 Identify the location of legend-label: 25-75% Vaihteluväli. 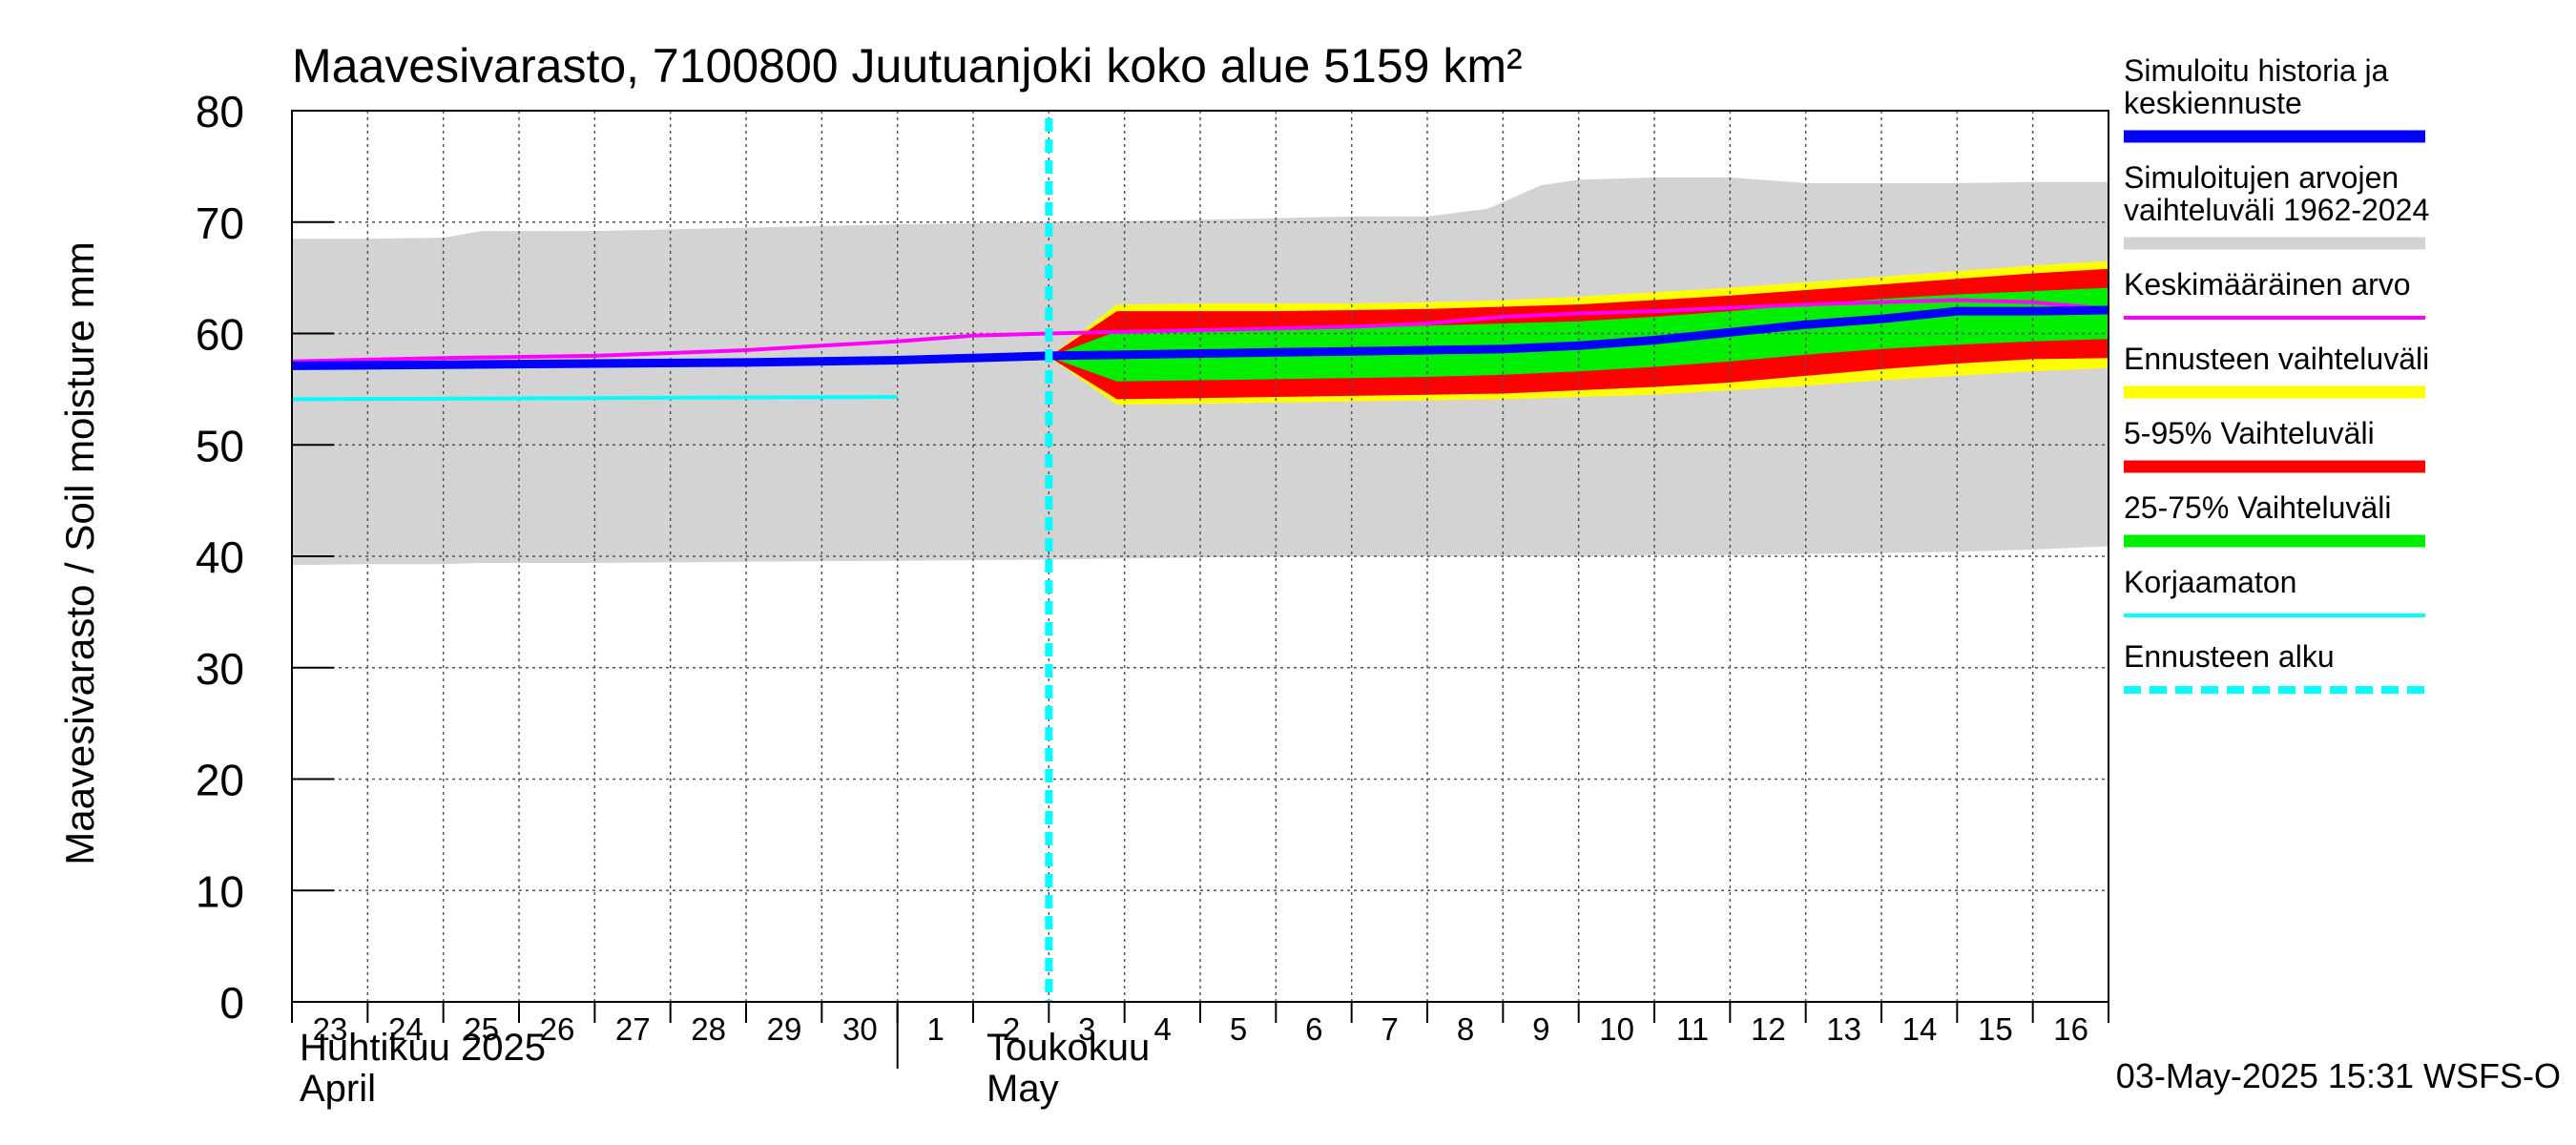
(2257, 508).